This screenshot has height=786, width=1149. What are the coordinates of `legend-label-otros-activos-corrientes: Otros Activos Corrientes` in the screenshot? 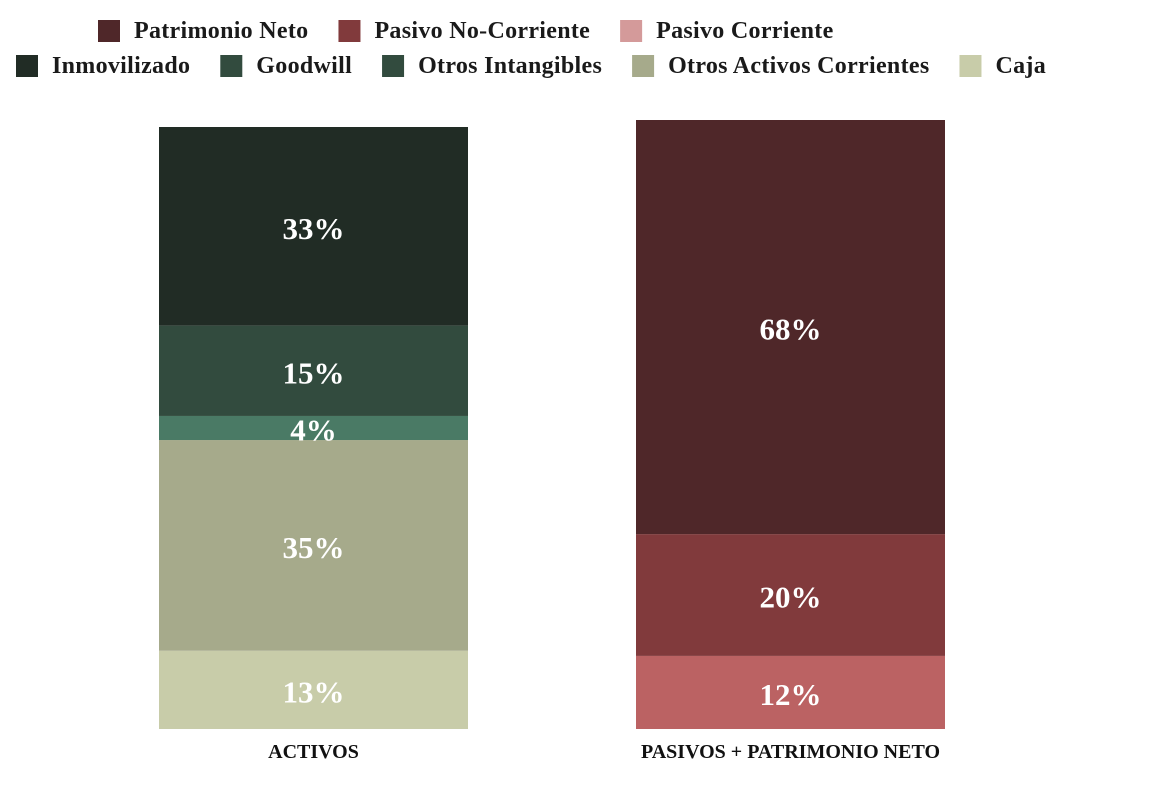 It's located at (798, 66).